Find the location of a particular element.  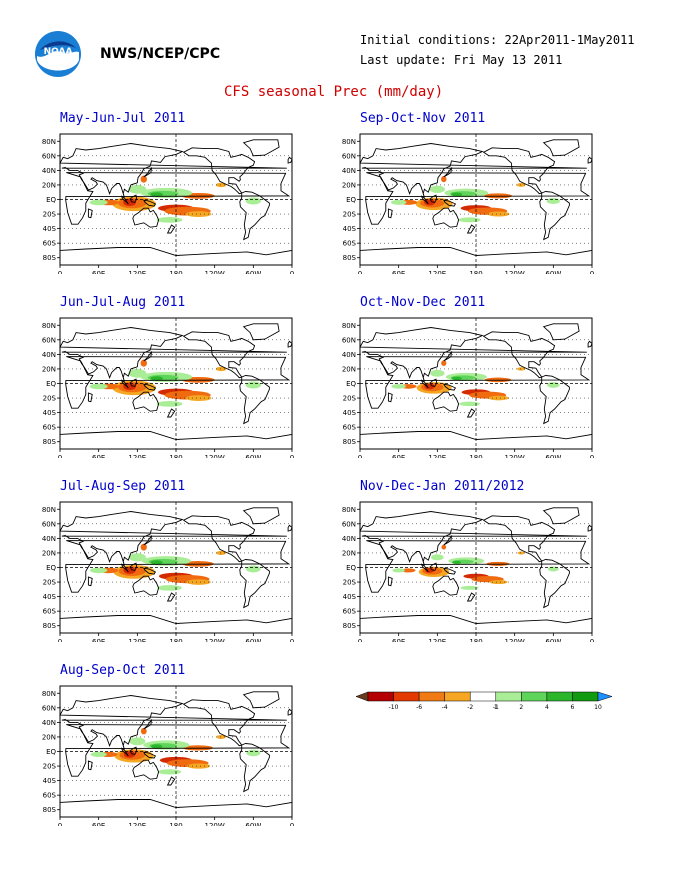

panel-title-1: May-Jun-Jul 2011 is located at coordinates (123, 118).